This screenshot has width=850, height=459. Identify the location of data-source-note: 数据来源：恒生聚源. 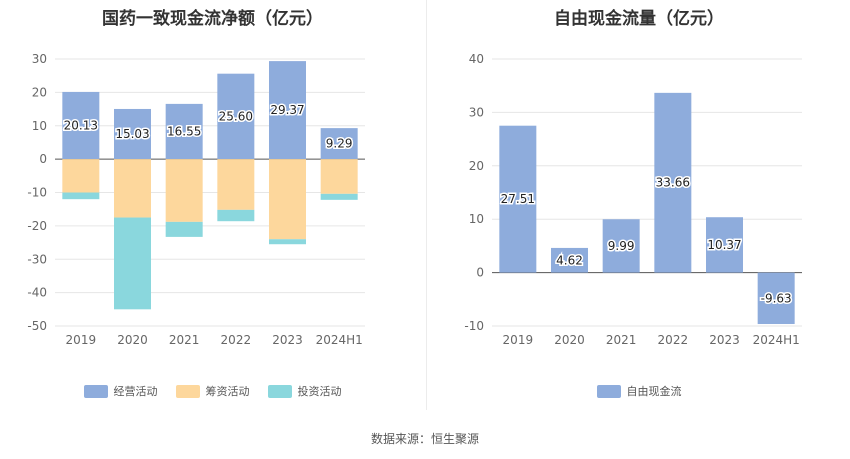
(424, 439).